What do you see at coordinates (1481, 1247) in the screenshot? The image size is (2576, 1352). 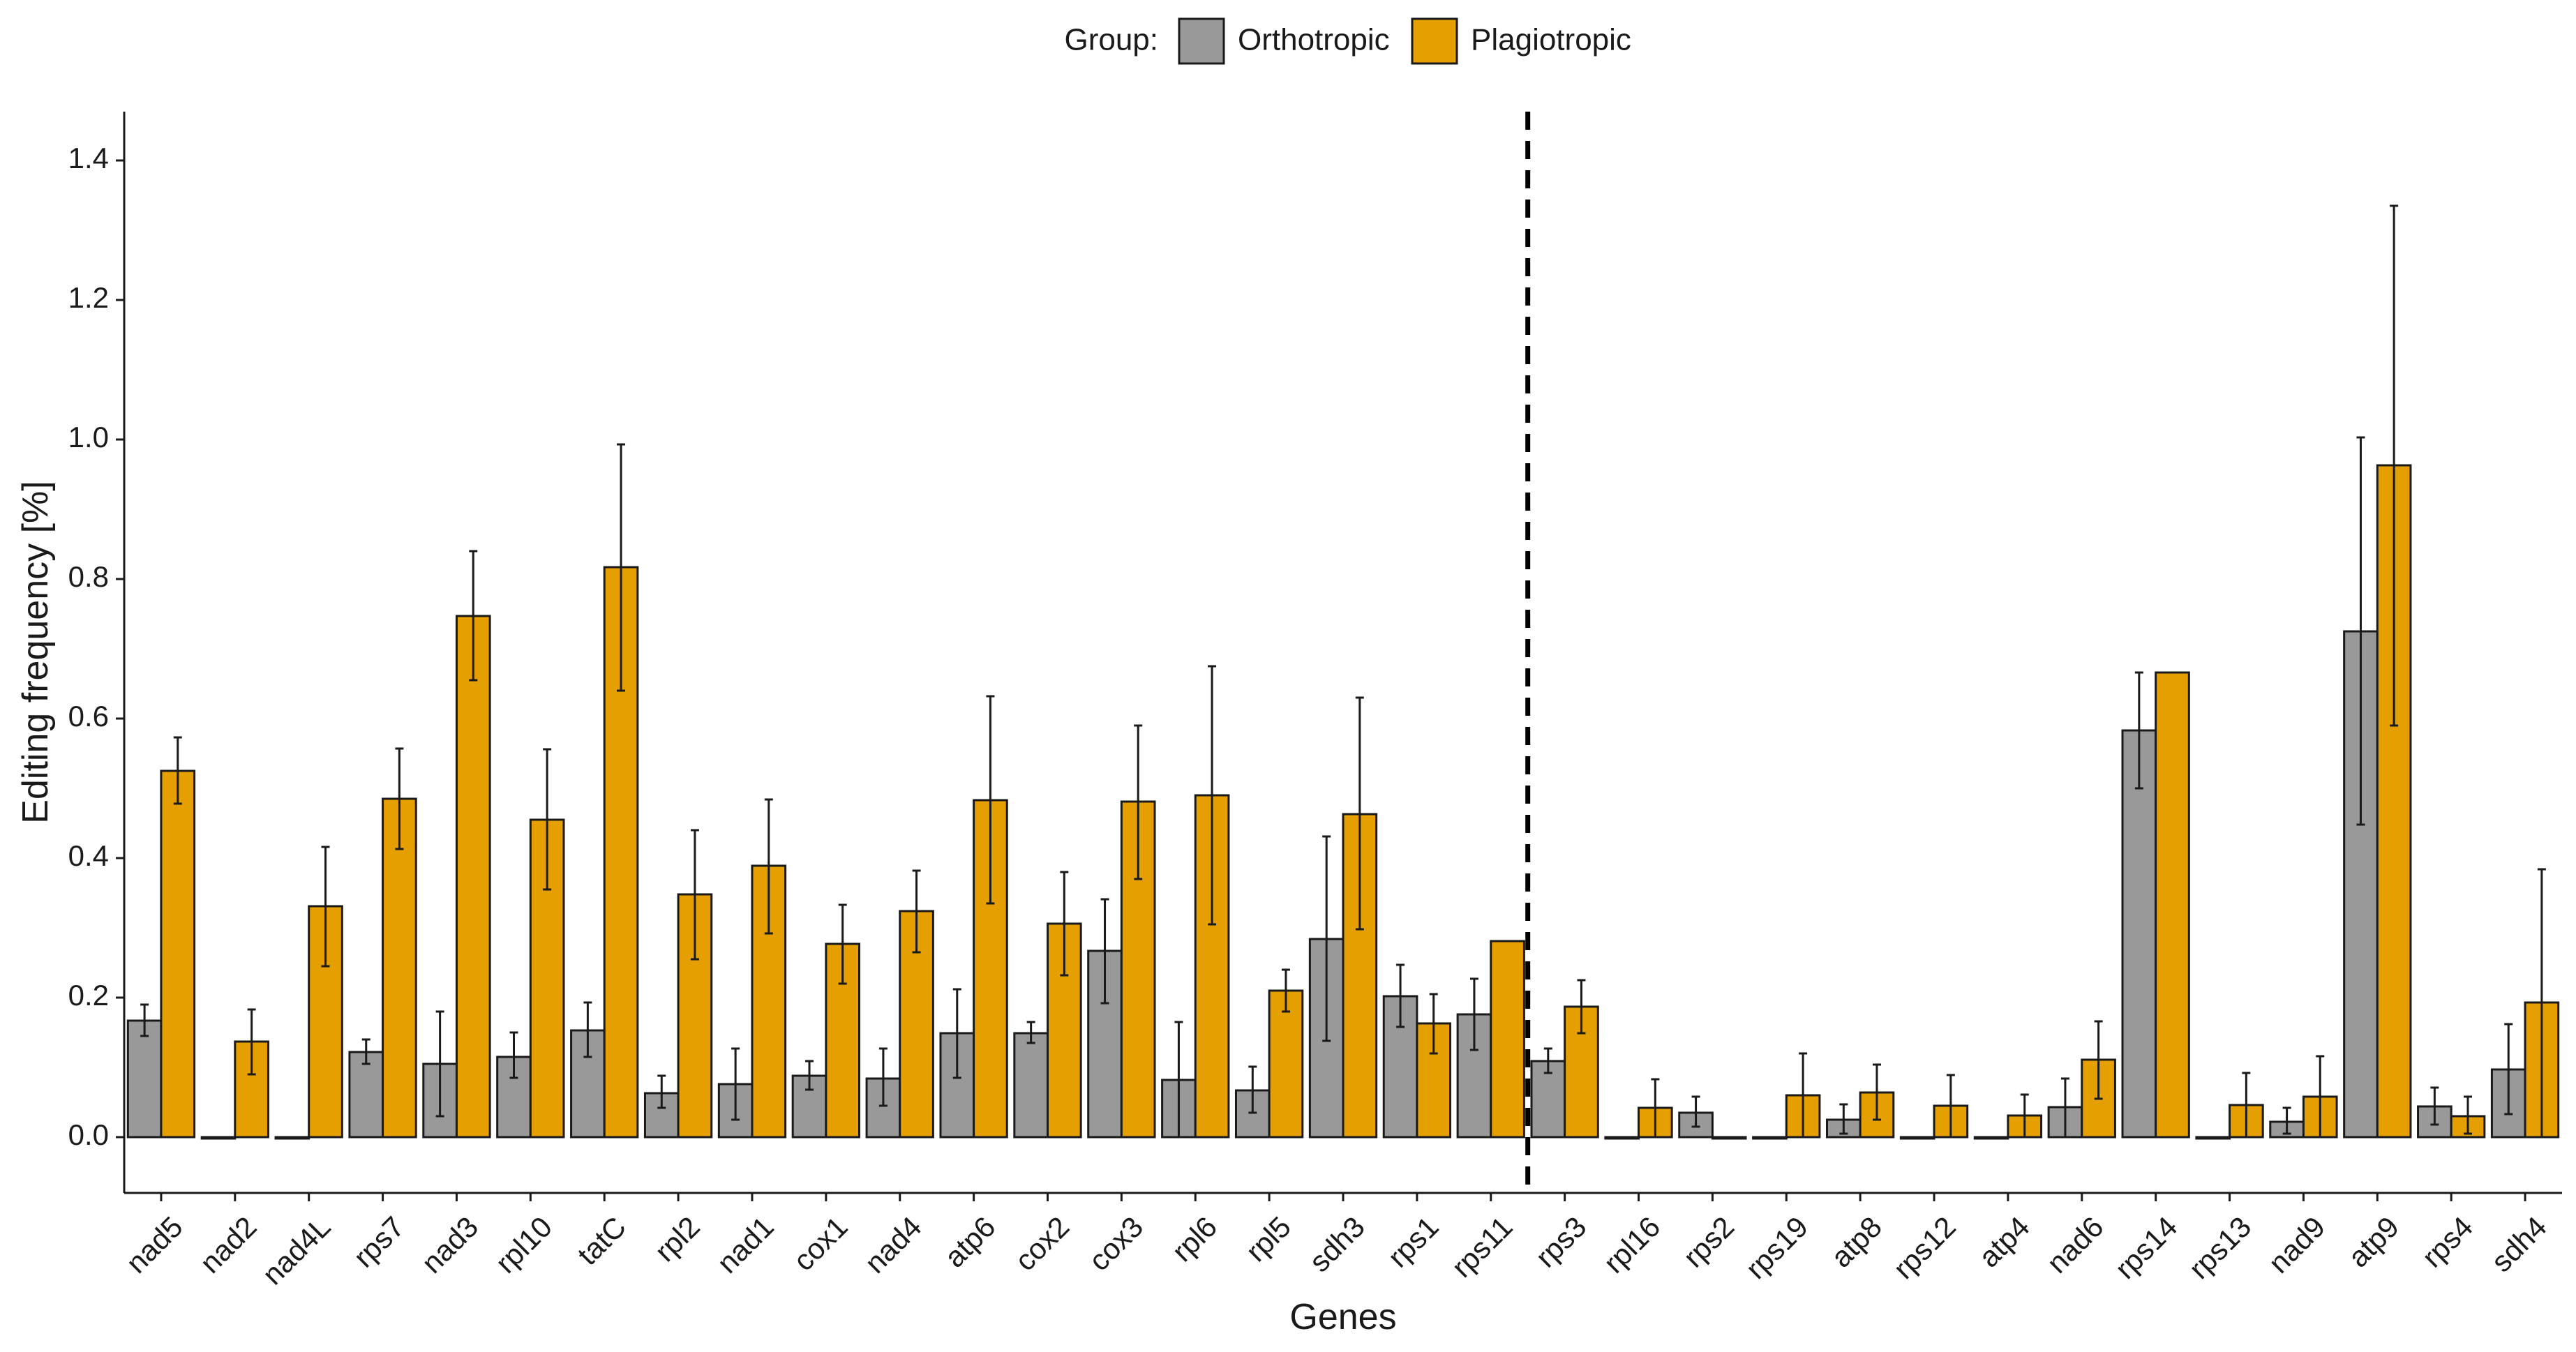 I see `x-tick-label: rps11` at bounding box center [1481, 1247].